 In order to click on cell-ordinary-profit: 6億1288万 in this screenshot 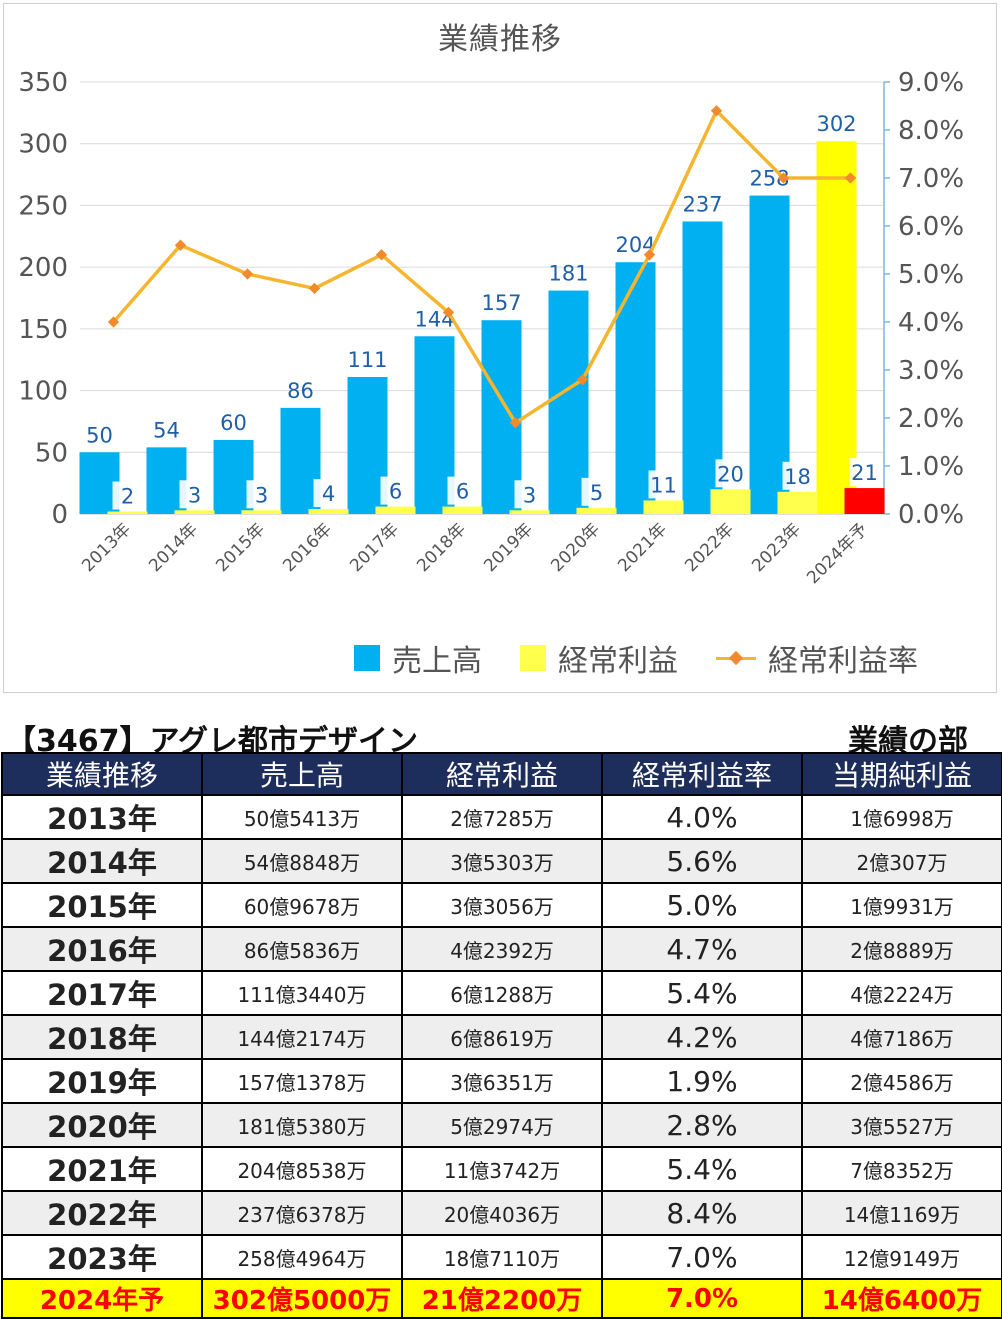, I will do `click(502, 993)`.